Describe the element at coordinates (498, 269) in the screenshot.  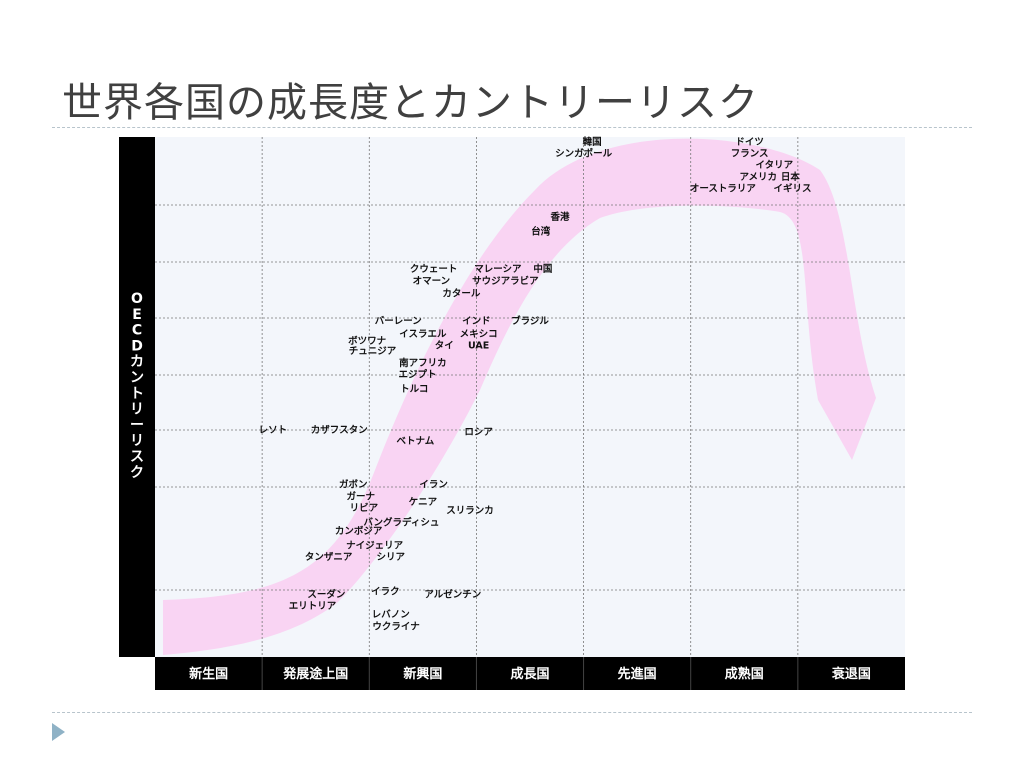
I see `country-label: マレーシア` at that location.